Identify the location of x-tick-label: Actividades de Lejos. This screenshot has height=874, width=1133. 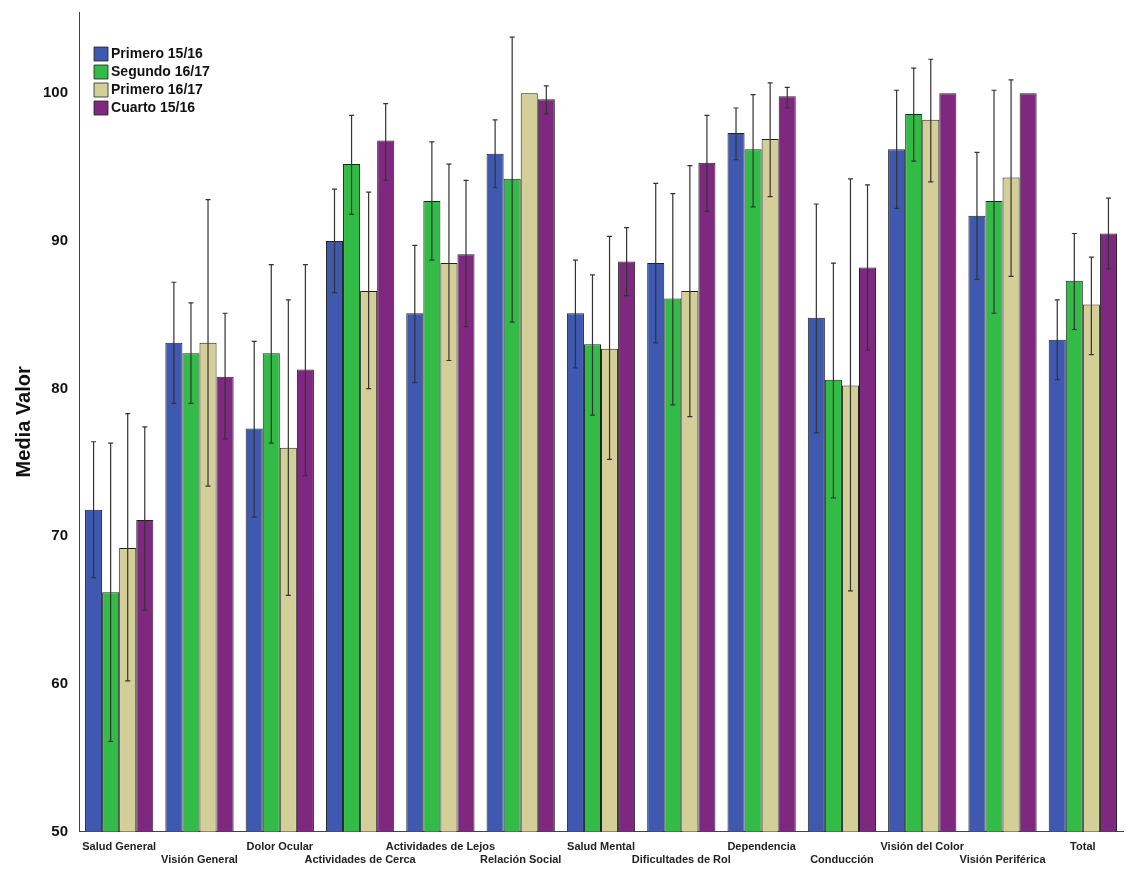
(440, 846).